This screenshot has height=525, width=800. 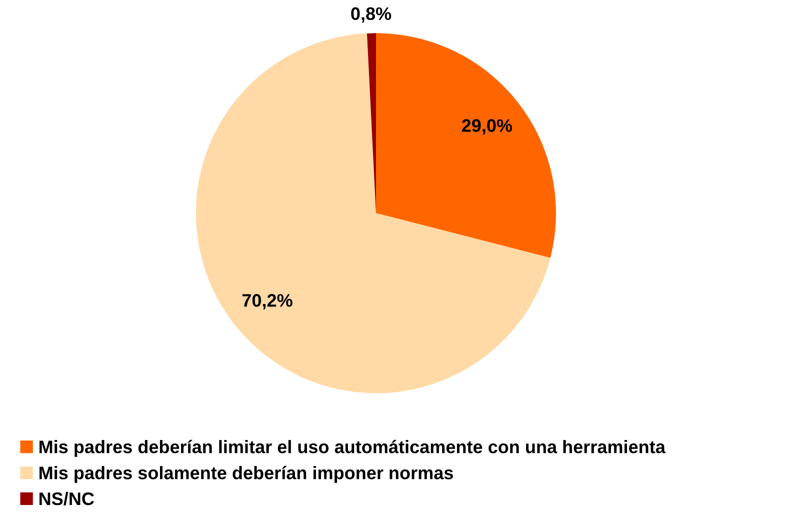 What do you see at coordinates (246, 474) in the screenshot?
I see `legend-label: Mis padres solamente deberían imponer normas` at bounding box center [246, 474].